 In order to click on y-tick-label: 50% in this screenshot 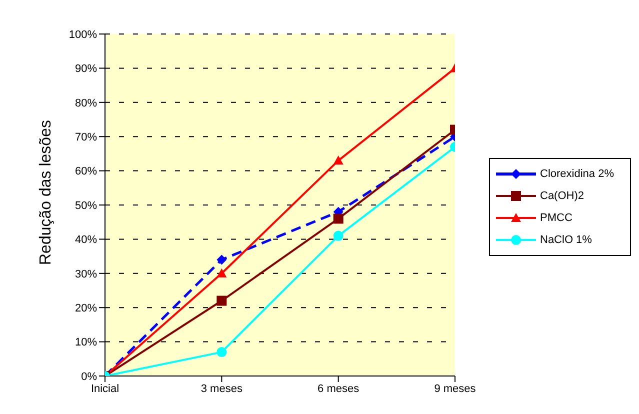, I will do `click(86, 206)`.